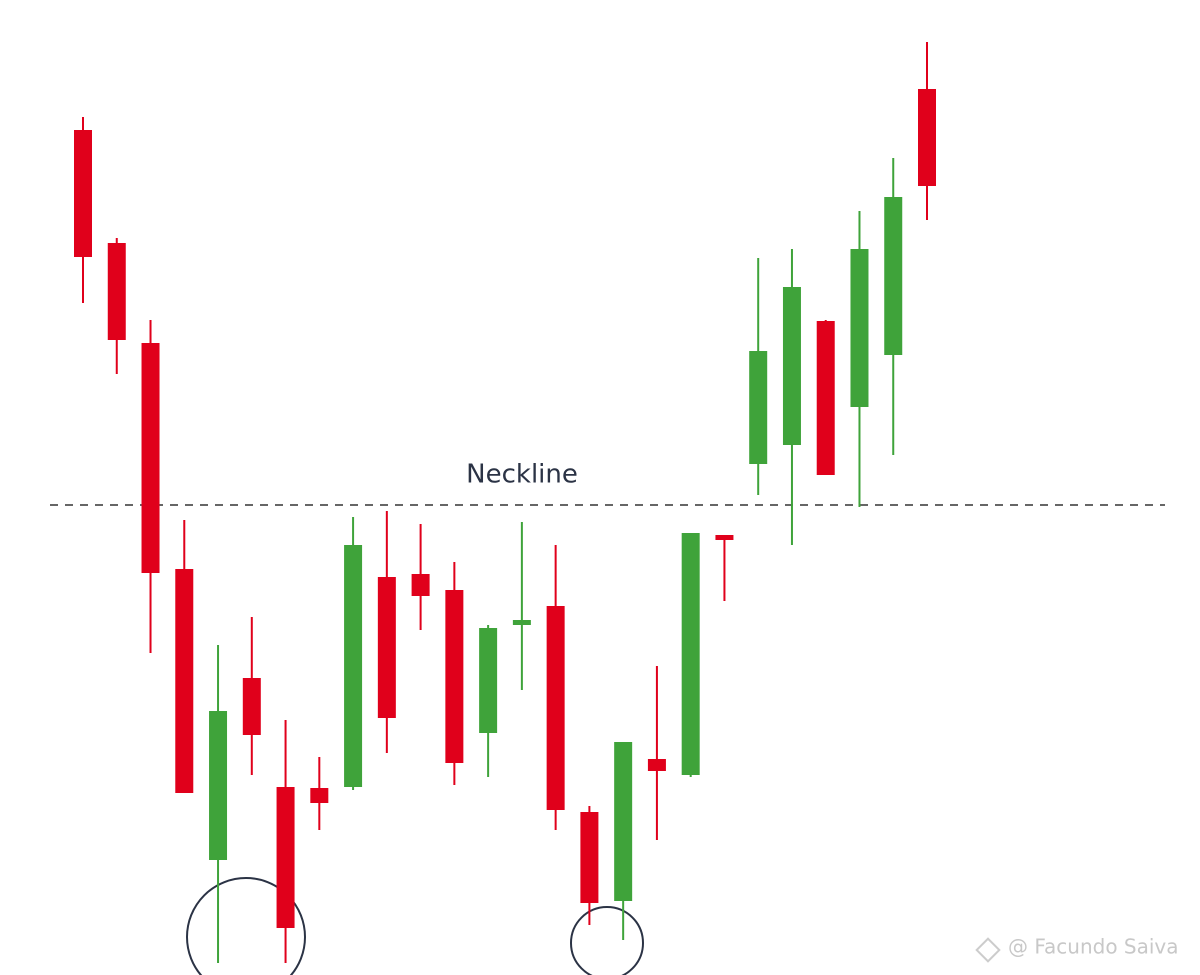 This screenshot has height=975, width=1200. I want to click on neckline-label: Neckline, so click(522, 475).